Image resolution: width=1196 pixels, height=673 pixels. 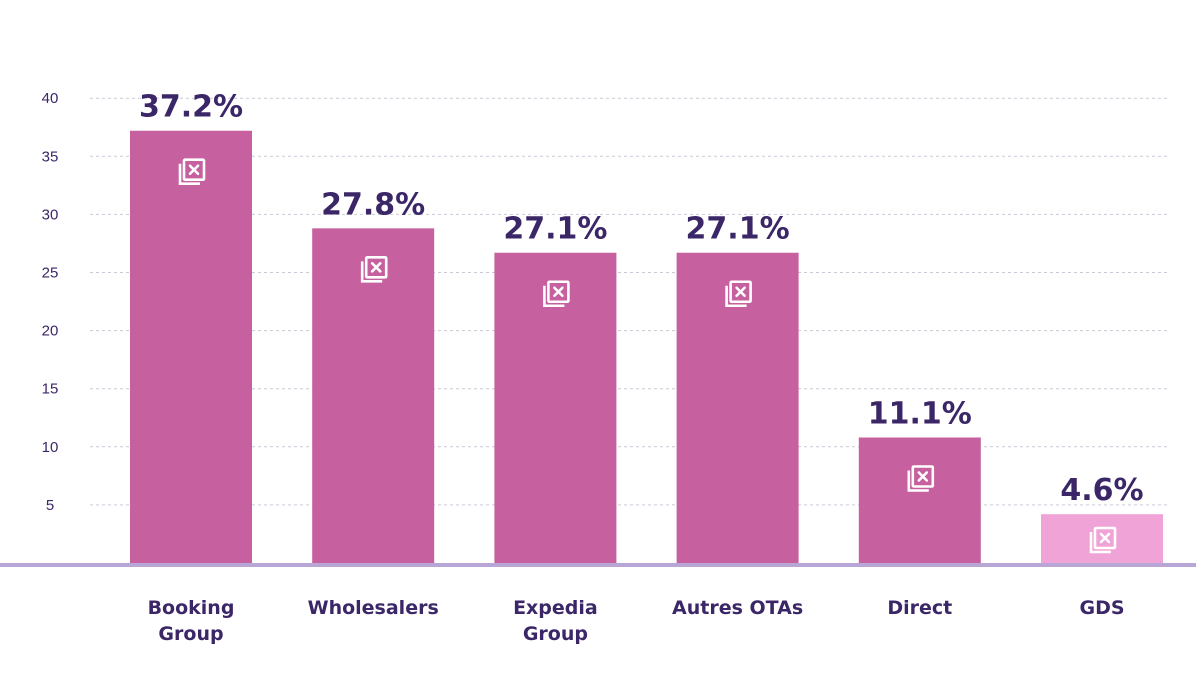 I want to click on y-tick-label: 5, so click(x=50, y=505).